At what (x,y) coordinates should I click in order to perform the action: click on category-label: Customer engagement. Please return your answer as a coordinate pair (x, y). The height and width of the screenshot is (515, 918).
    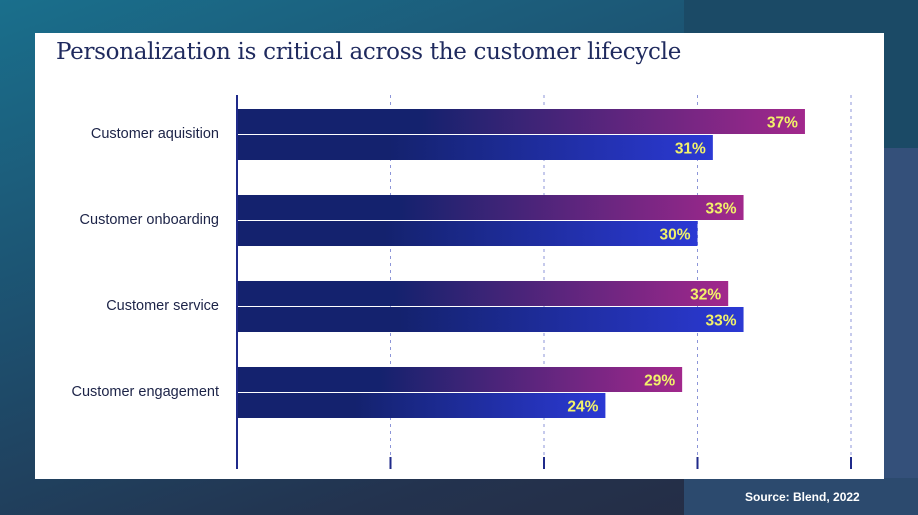
    Looking at the image, I should click on (146, 392).